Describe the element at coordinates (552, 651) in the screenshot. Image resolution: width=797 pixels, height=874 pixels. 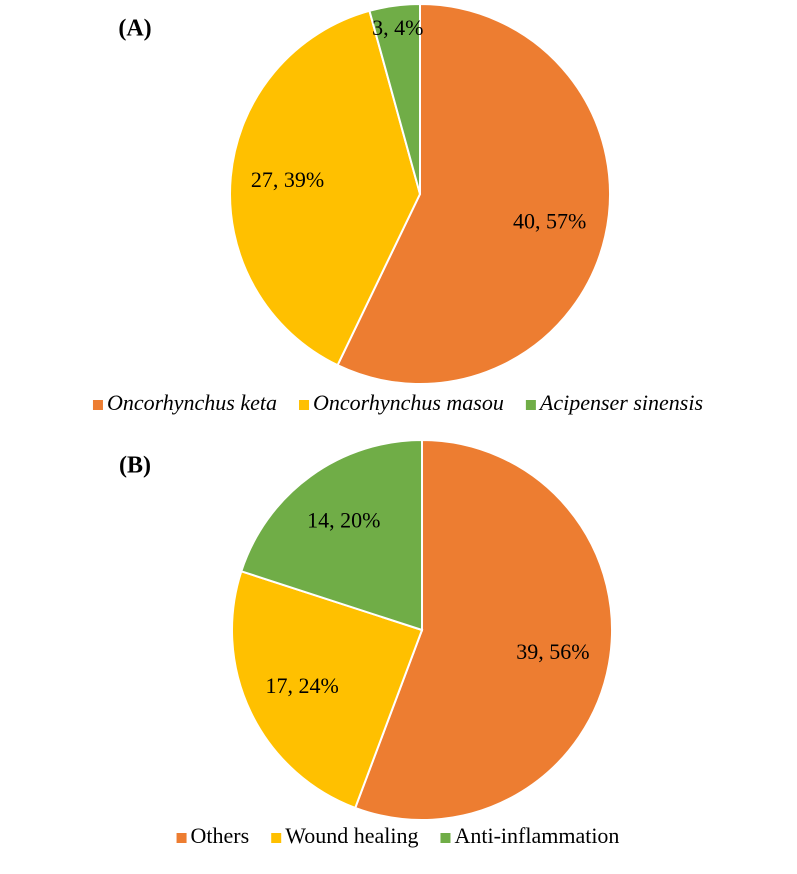
I see `data-label: 39, 56%` at that location.